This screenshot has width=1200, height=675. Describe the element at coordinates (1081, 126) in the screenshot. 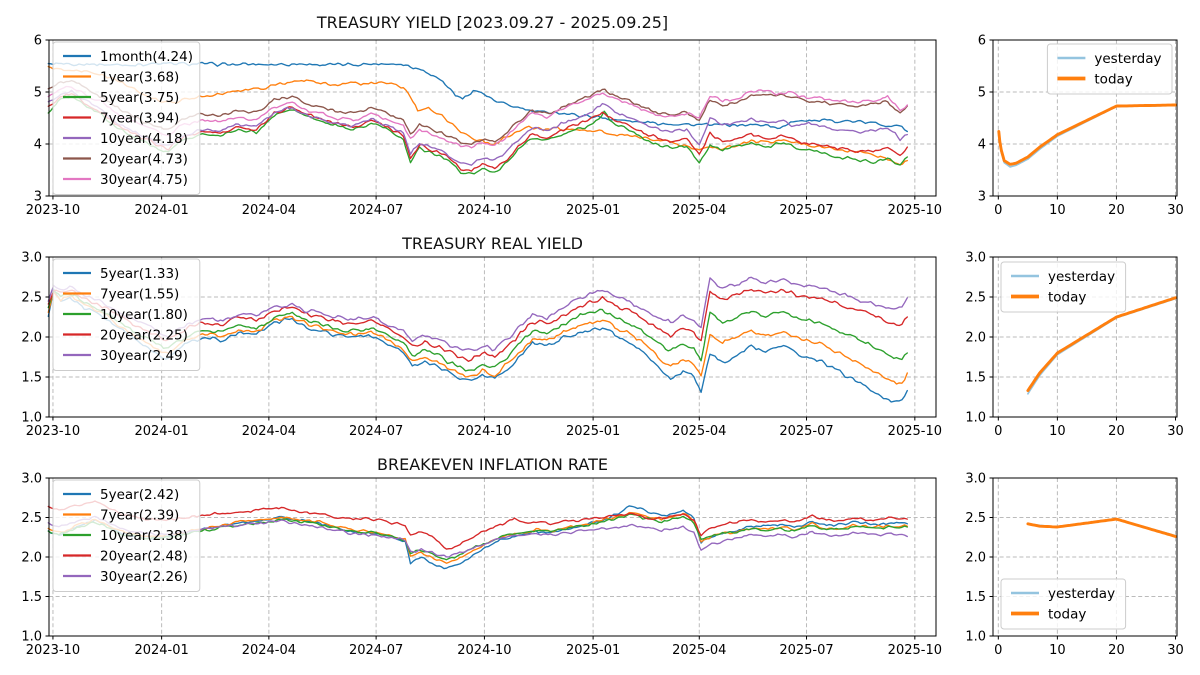

I see `treasury-yield-curve: 0 10 20 30 3 4 5 6 yesterday today` at that location.